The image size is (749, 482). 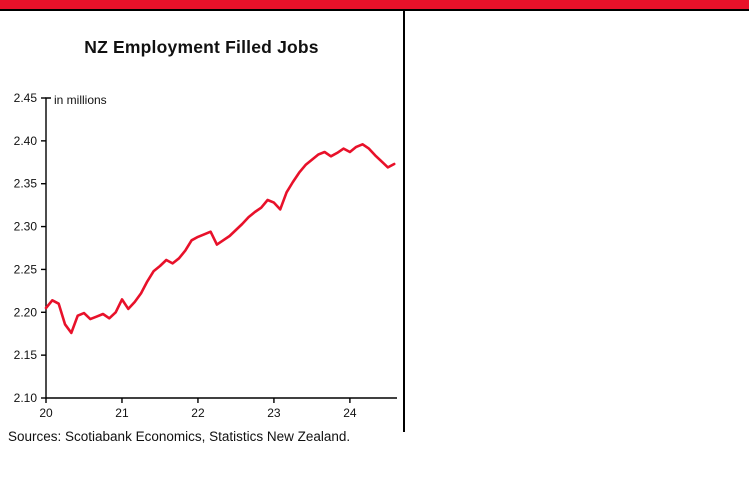 What do you see at coordinates (350, 413) in the screenshot?
I see `x-tick-label: 24` at bounding box center [350, 413].